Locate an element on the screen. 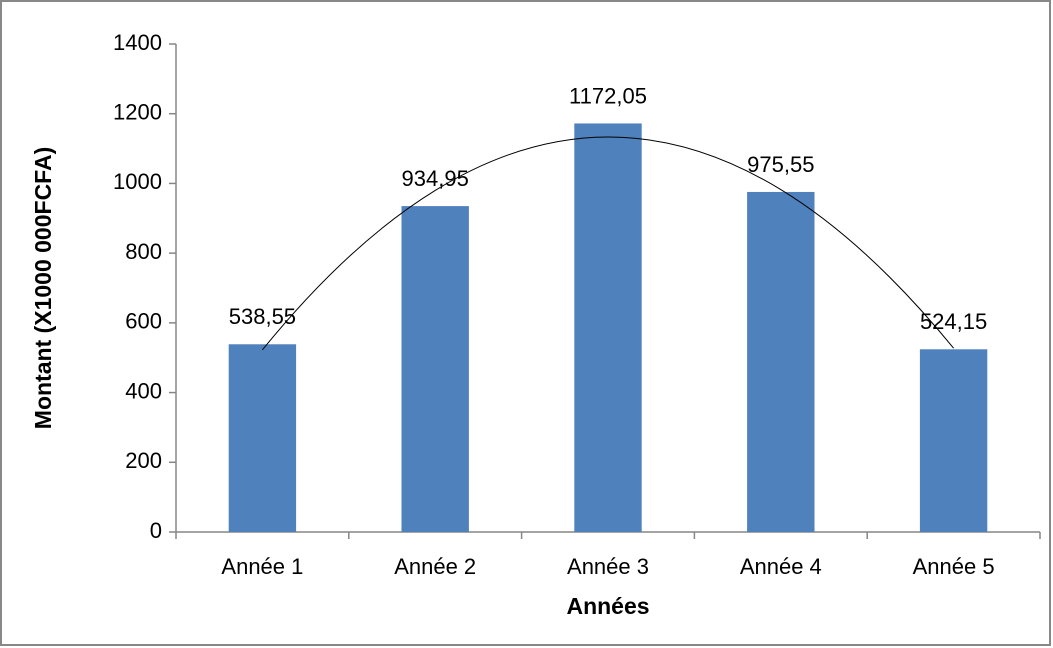  value-label: 975,55 is located at coordinates (780, 164).